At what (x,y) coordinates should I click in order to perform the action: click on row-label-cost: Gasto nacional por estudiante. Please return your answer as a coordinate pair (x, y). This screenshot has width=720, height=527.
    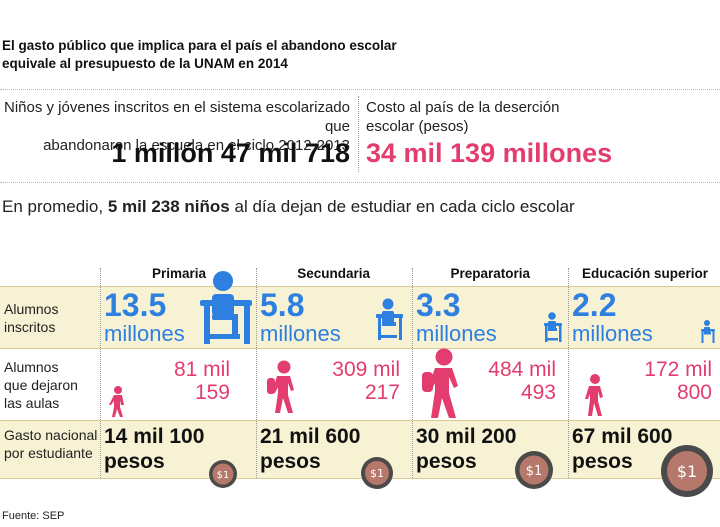
    Looking at the image, I should click on (50, 444).